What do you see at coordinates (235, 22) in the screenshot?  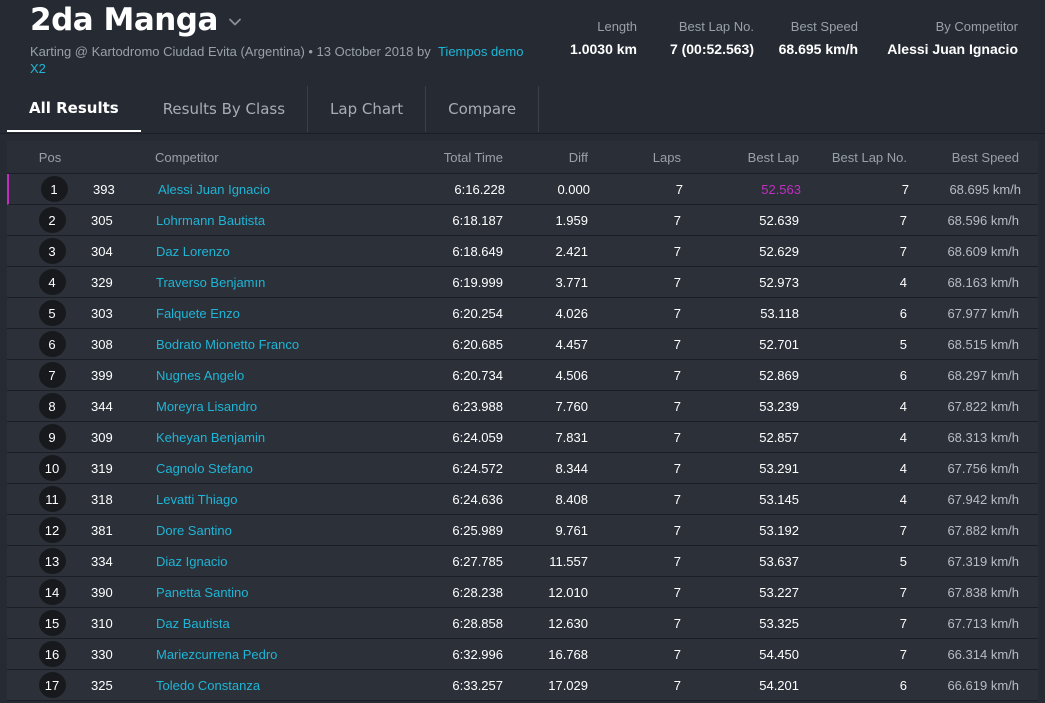 I see `chevron-down-icon` at bounding box center [235, 22].